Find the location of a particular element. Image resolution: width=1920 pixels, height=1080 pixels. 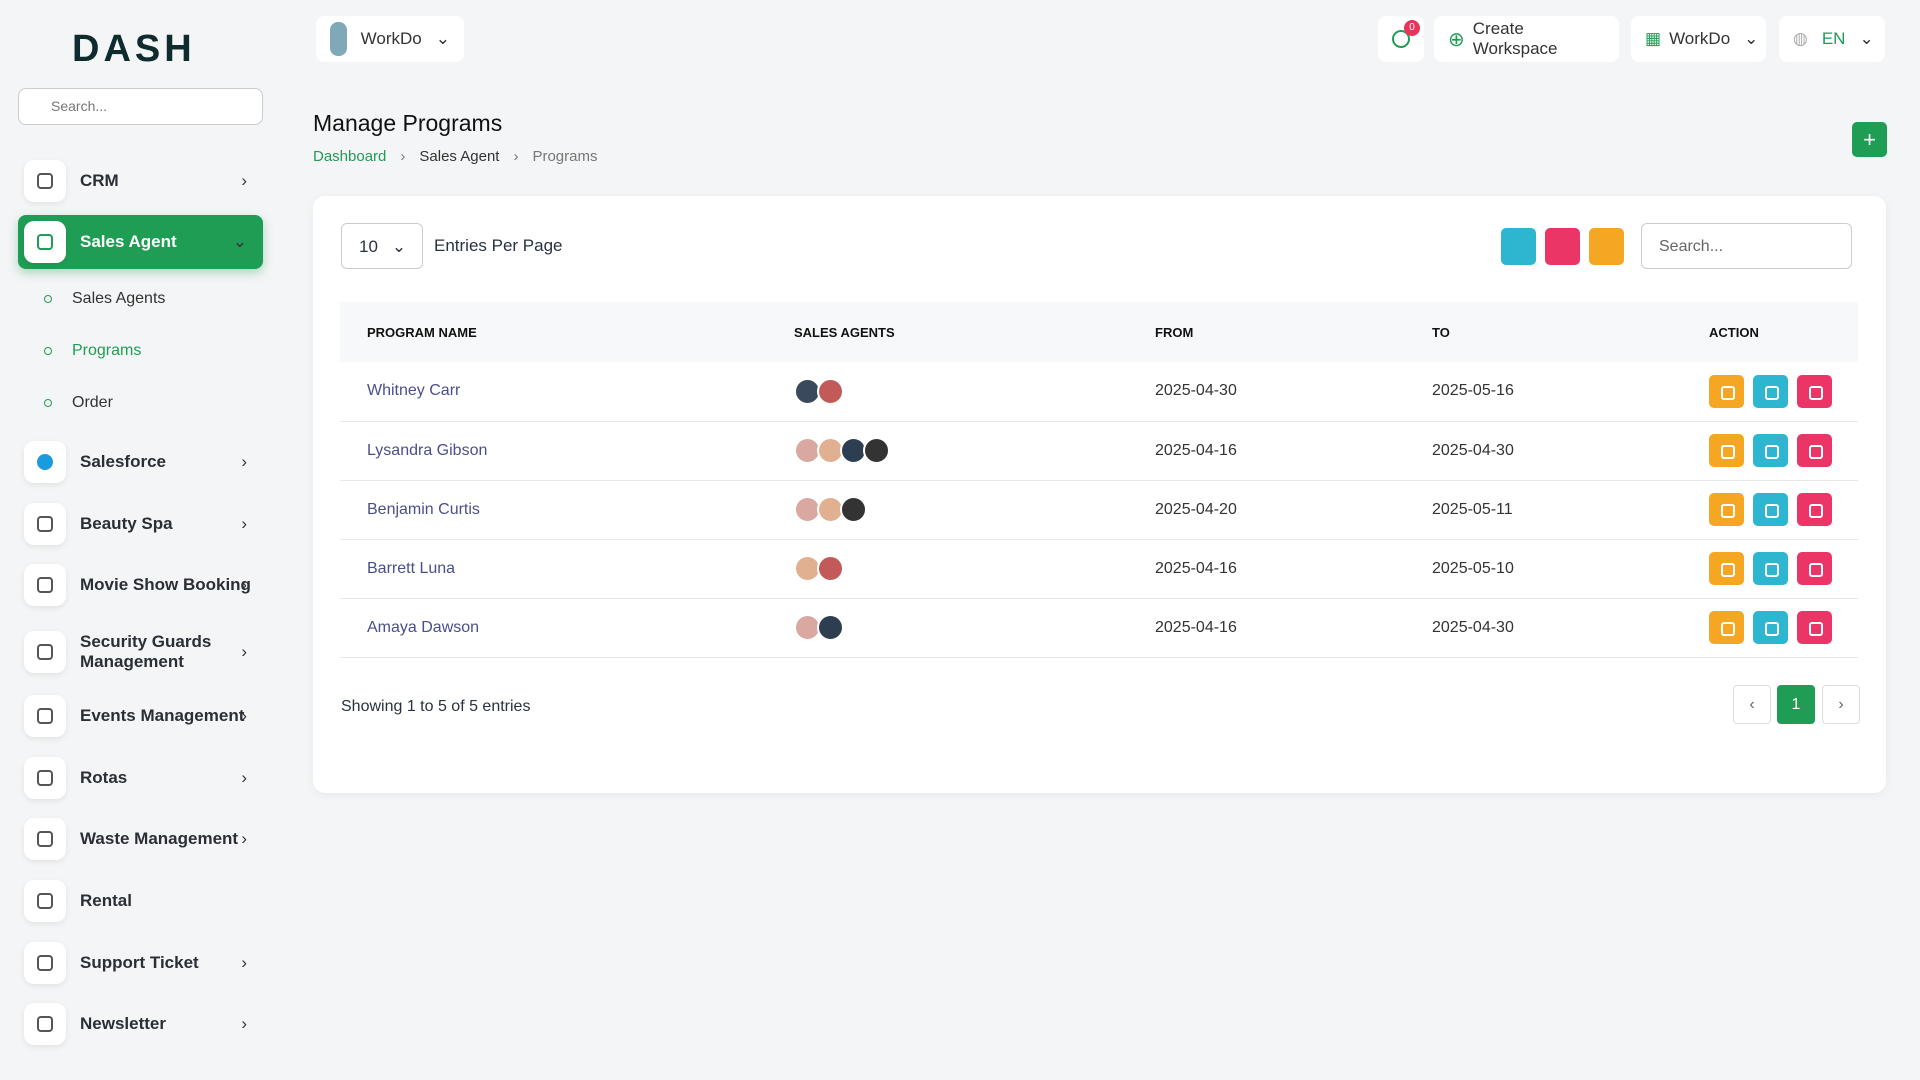

nav-item: Movie Show Booking › is located at coordinates (140, 585).